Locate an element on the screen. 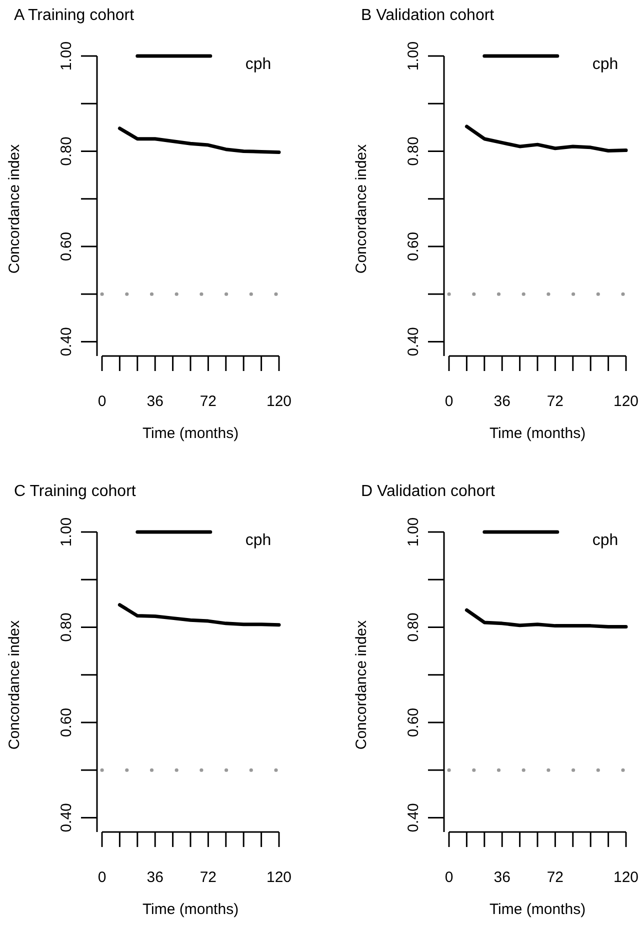  chart-title: A Training cohort is located at coordinates (74, 15).